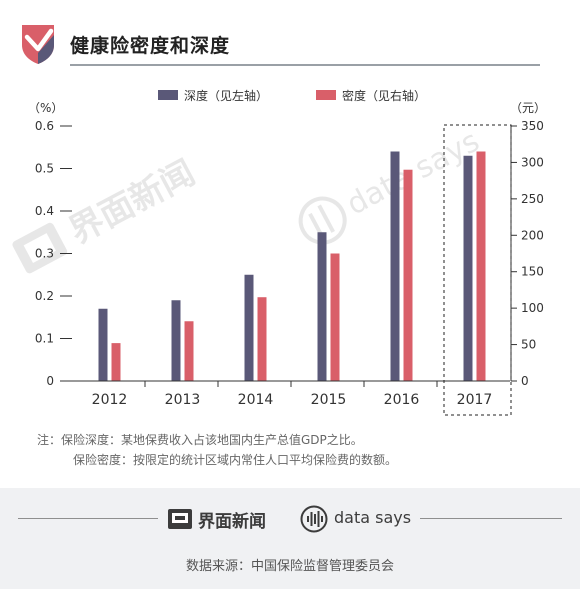 The image size is (580, 589). Describe the element at coordinates (150, 46) in the screenshot. I see `page-title: 健康险密度和深度` at that location.